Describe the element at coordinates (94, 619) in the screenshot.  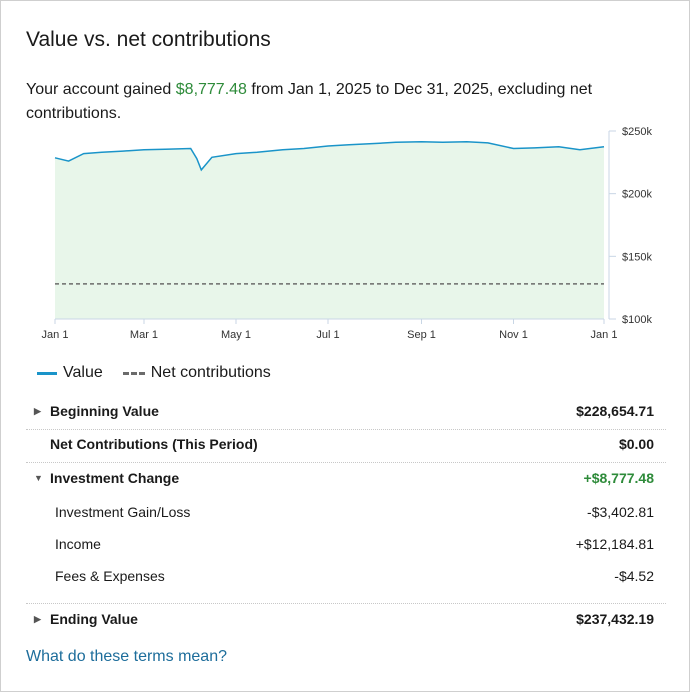
I see `ending-value-label: Ending Value` at that location.